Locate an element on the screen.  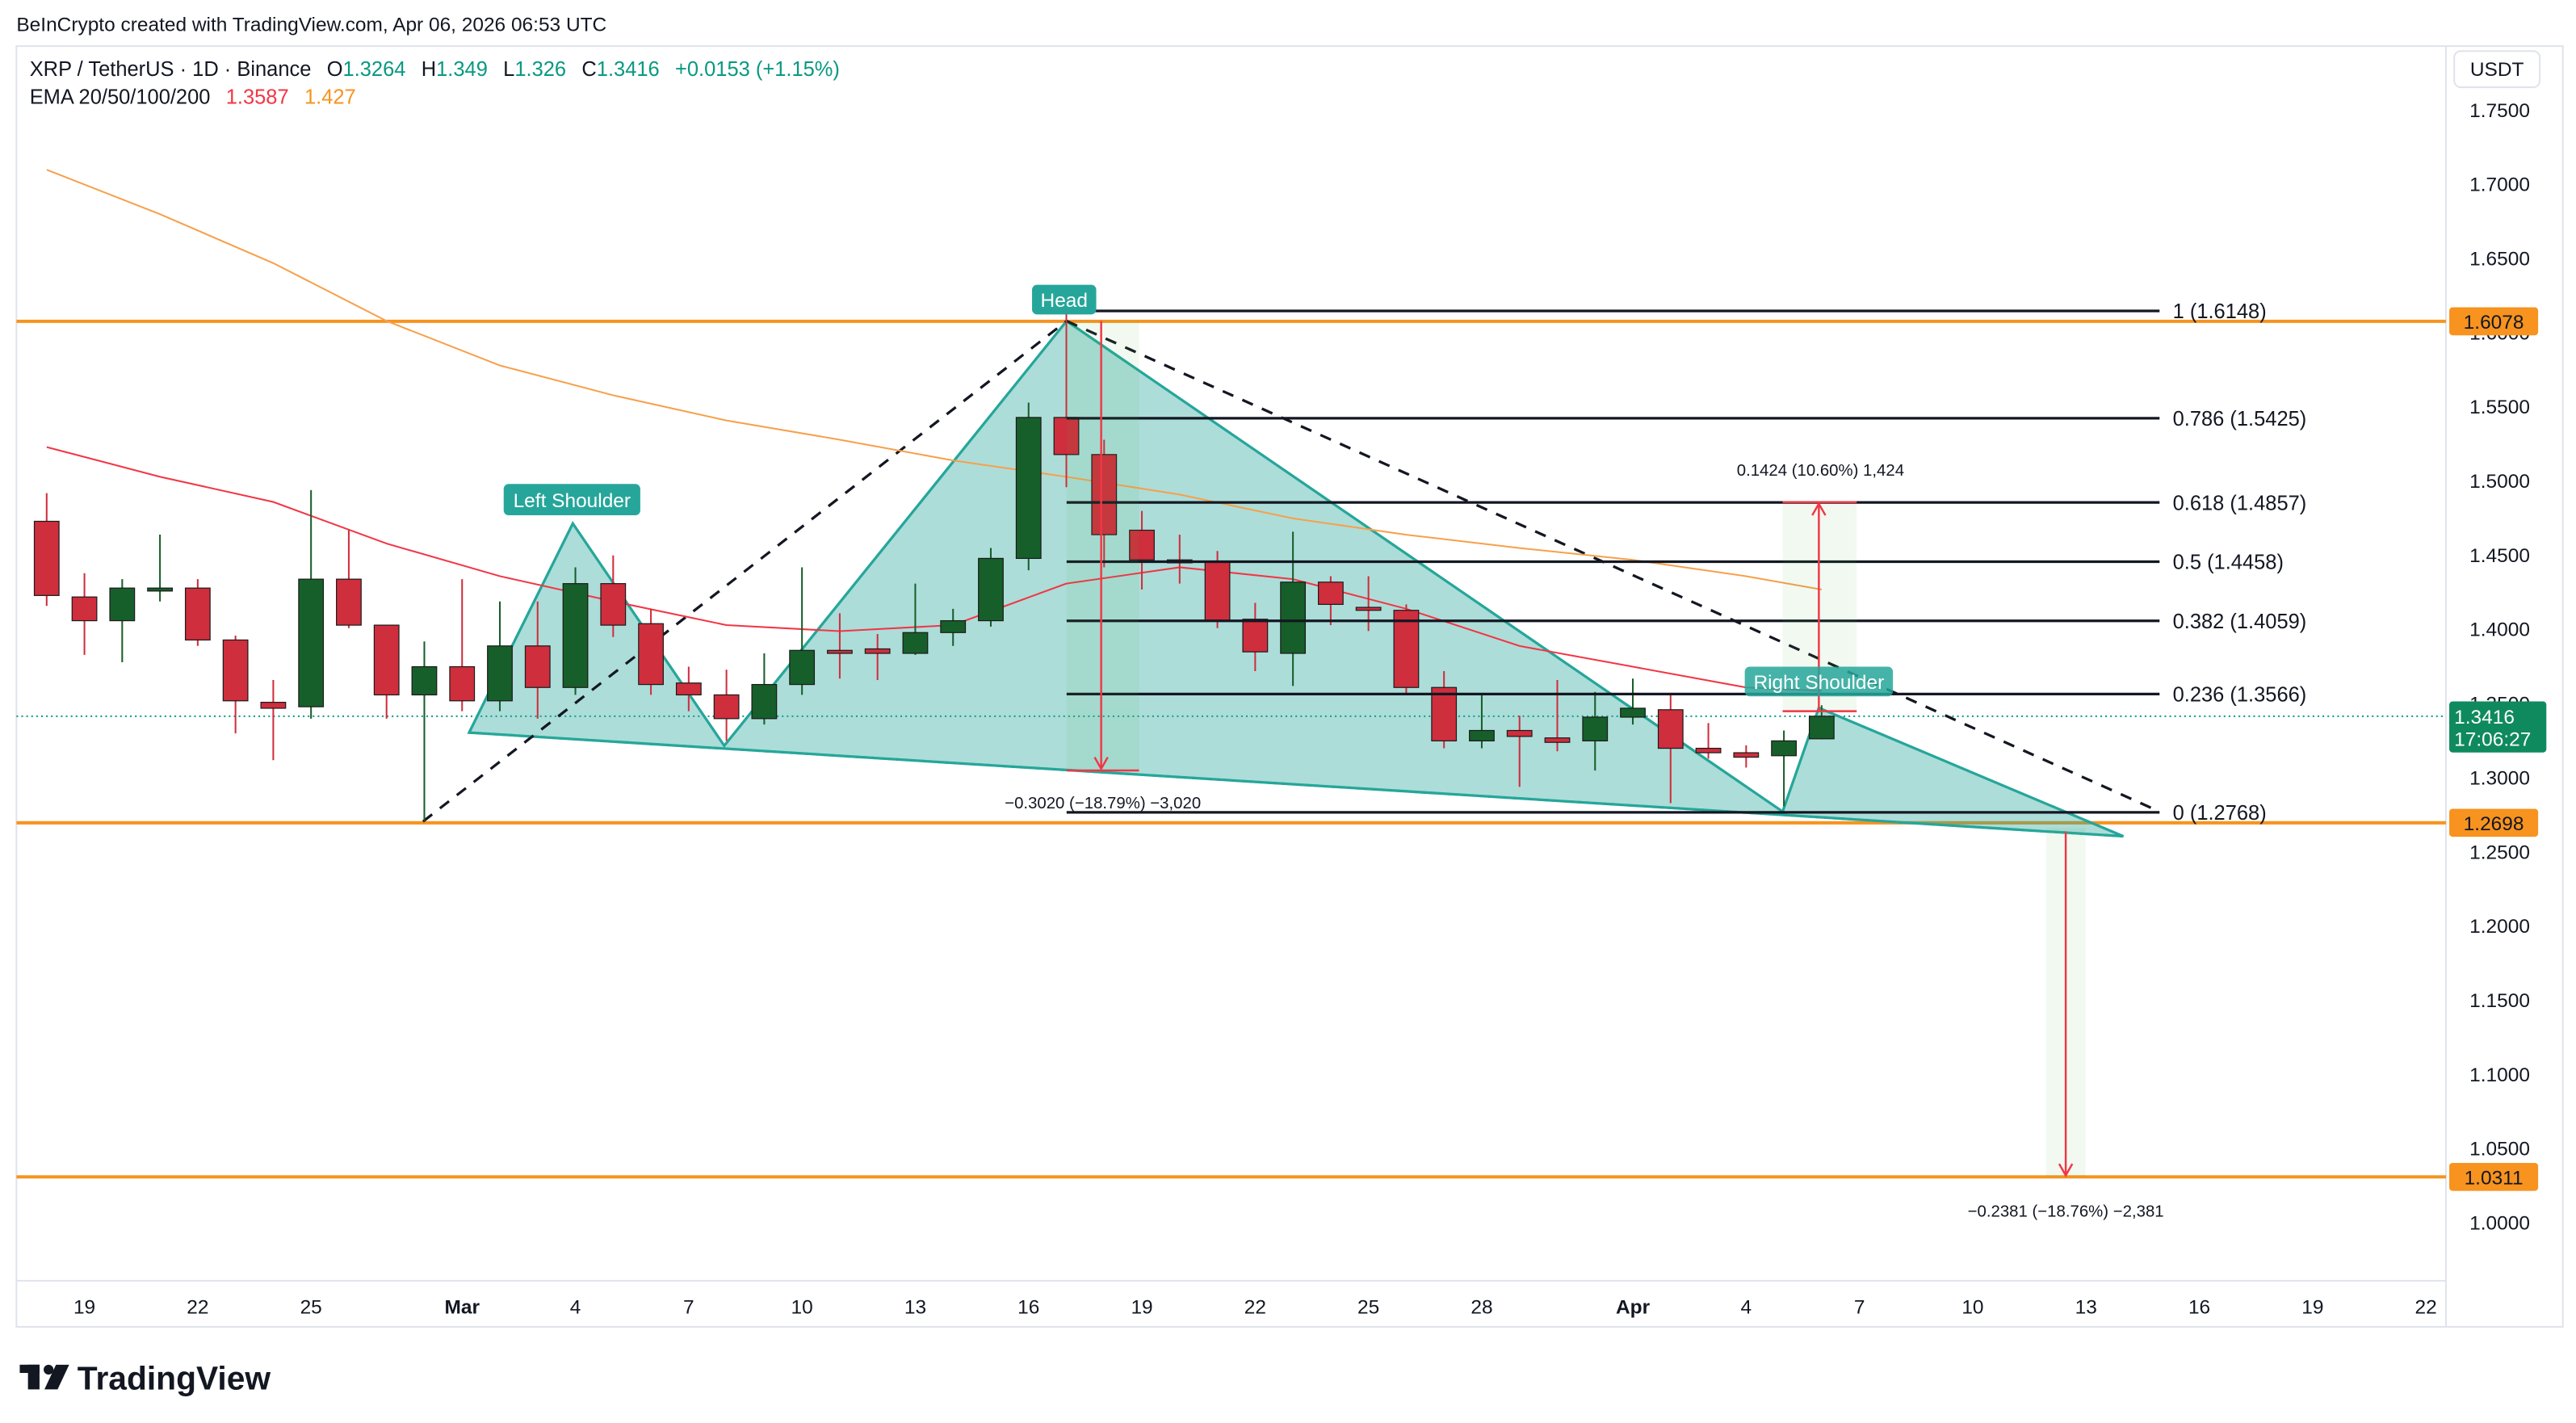
footer-brand: TradingView is located at coordinates (174, 1377).